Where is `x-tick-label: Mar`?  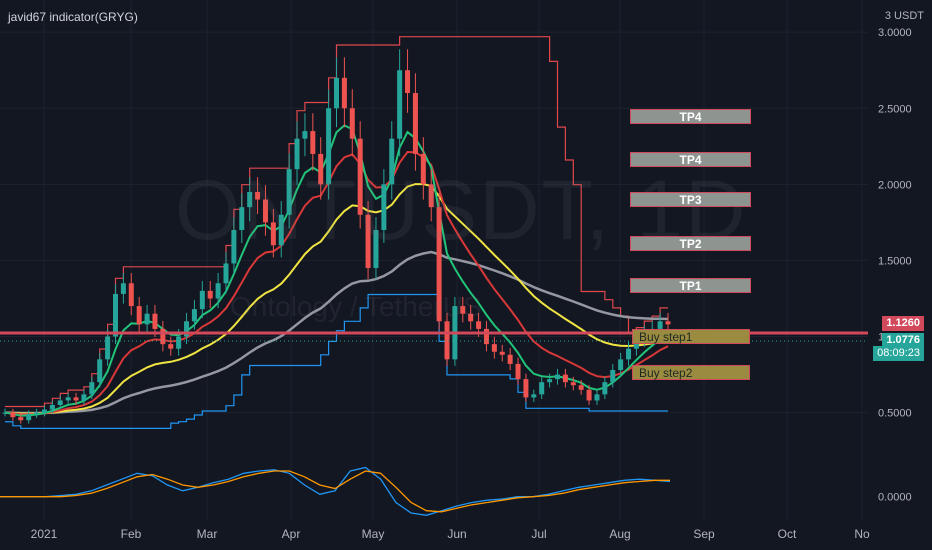
x-tick-label: Mar is located at coordinates (207, 534).